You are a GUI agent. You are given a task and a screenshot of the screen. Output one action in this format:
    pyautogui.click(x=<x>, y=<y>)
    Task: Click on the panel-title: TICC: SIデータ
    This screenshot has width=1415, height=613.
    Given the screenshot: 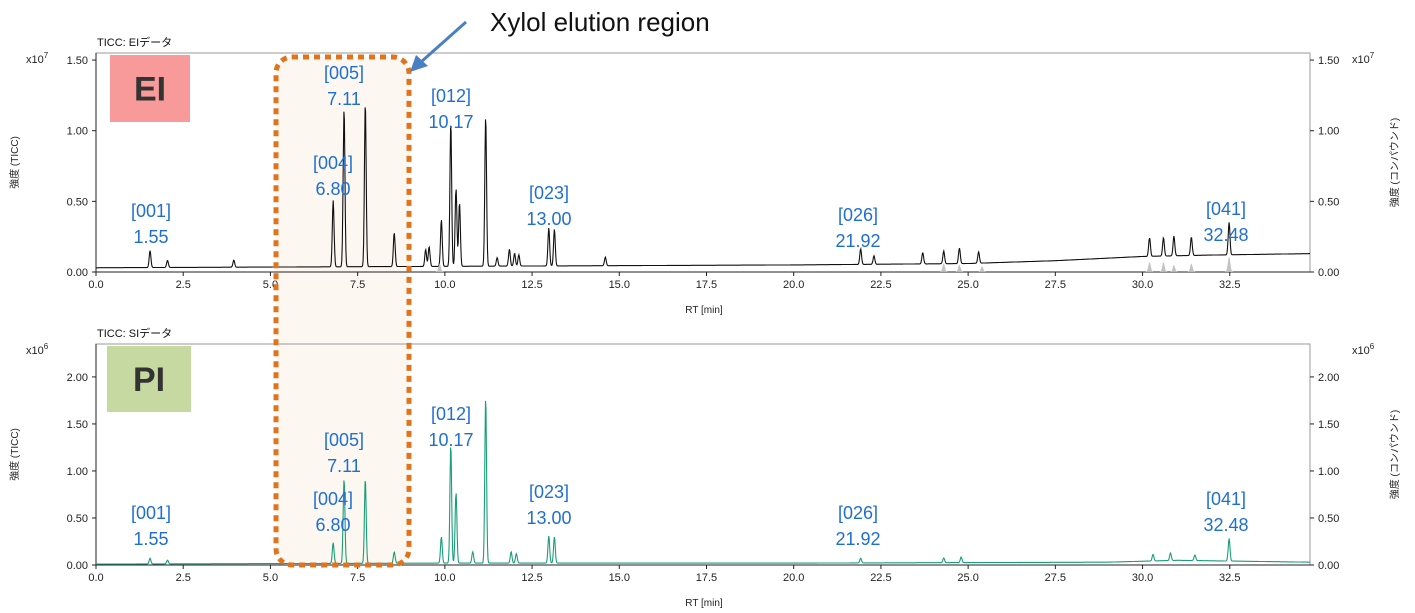 What is the action you would take?
    pyautogui.click(x=134, y=333)
    